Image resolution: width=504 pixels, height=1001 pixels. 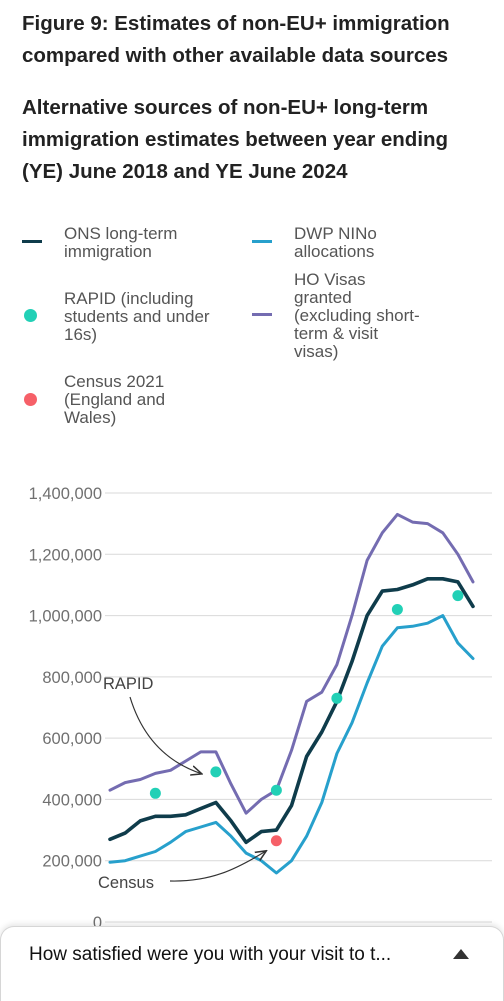 I want to click on expand-up-icon, so click(x=461, y=954).